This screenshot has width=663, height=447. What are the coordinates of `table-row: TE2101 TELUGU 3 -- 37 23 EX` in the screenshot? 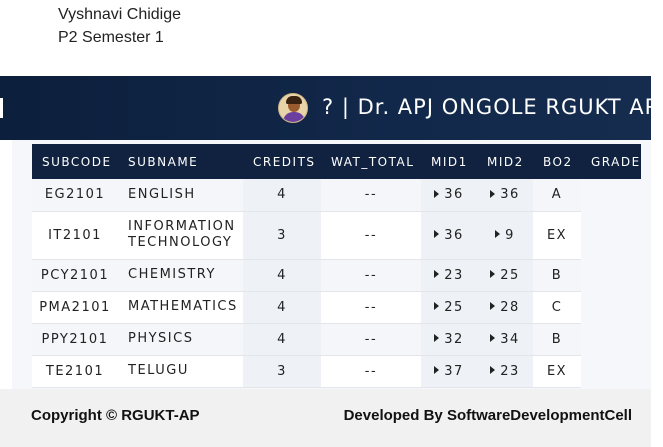 It's located at (336, 371).